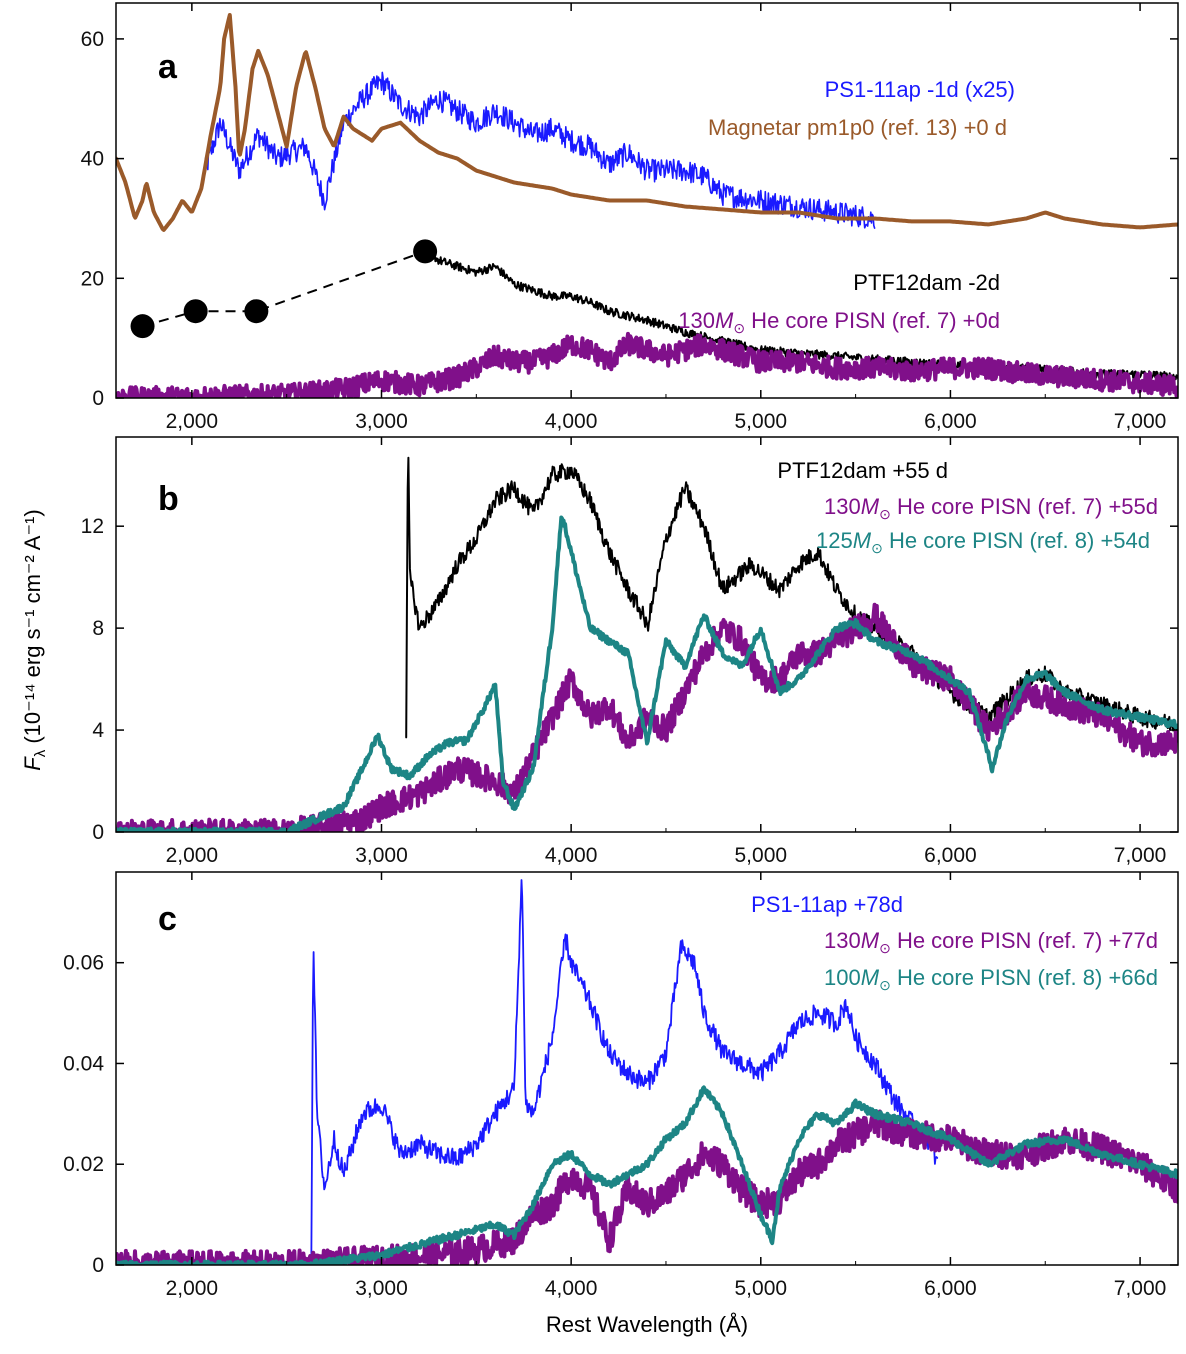  I want to click on marker-dashed-line, so click(284, 289).